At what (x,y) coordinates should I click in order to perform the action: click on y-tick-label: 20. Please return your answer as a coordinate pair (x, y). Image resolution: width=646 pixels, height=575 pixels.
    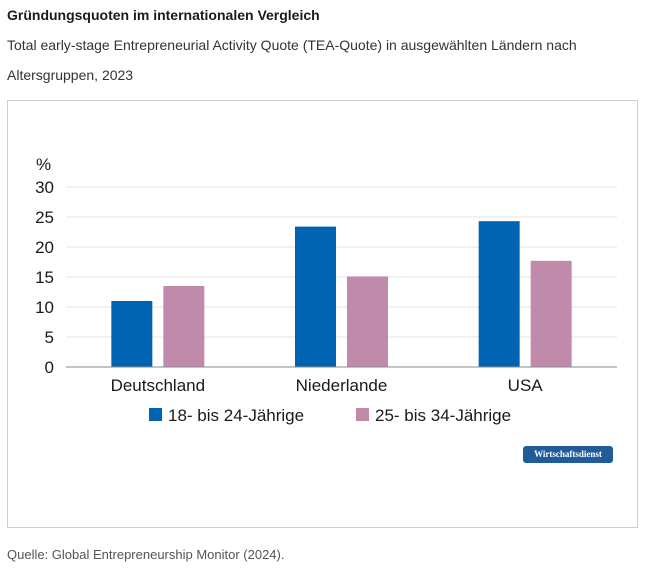
    Looking at the image, I should click on (44, 247).